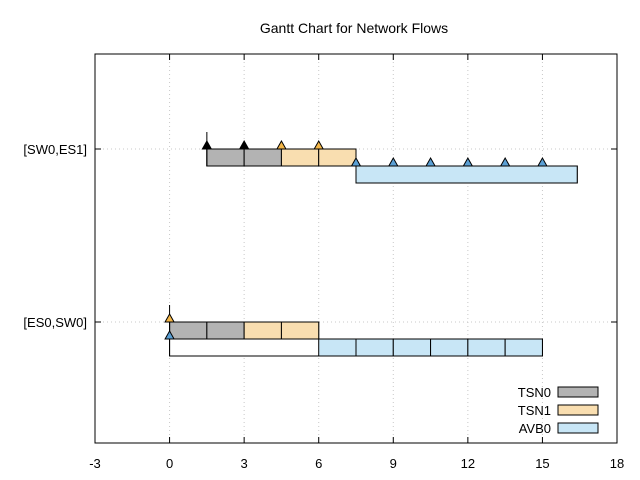  What do you see at coordinates (617, 463) in the screenshot?
I see `x-tick-label: 18` at bounding box center [617, 463].